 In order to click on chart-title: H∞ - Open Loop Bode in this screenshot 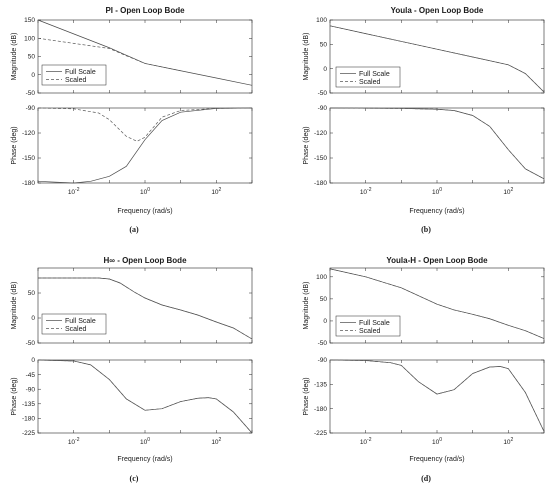, I will do `click(145, 260)`.